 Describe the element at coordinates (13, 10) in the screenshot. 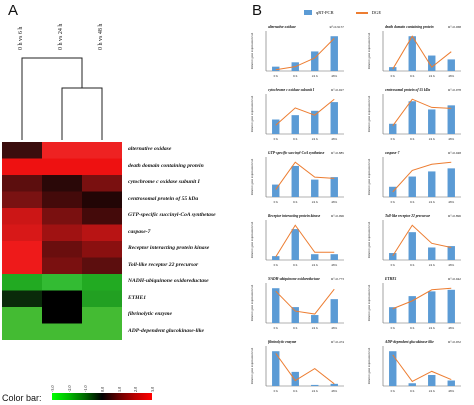

I see `panel-label-a: A` at that location.